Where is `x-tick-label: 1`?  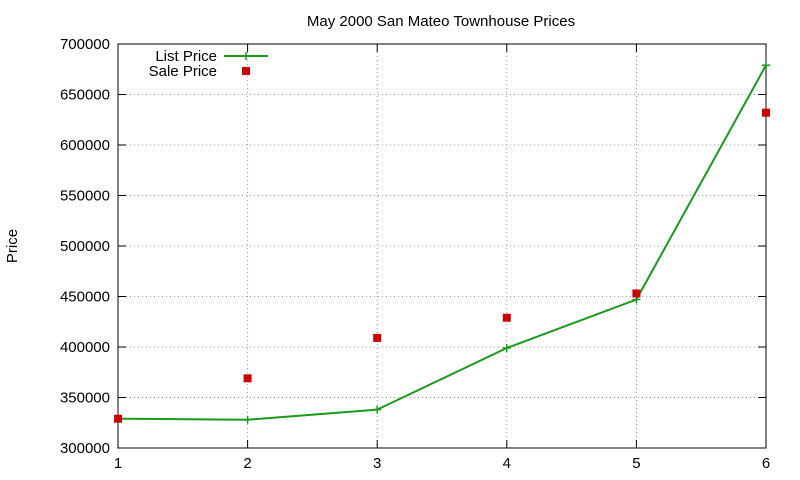 x-tick-label: 1 is located at coordinates (118, 463).